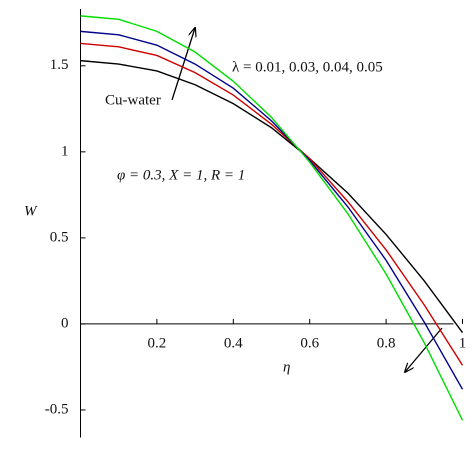 The width and height of the screenshot is (474, 456). I want to click on annotation: Cu-water, so click(133, 100).